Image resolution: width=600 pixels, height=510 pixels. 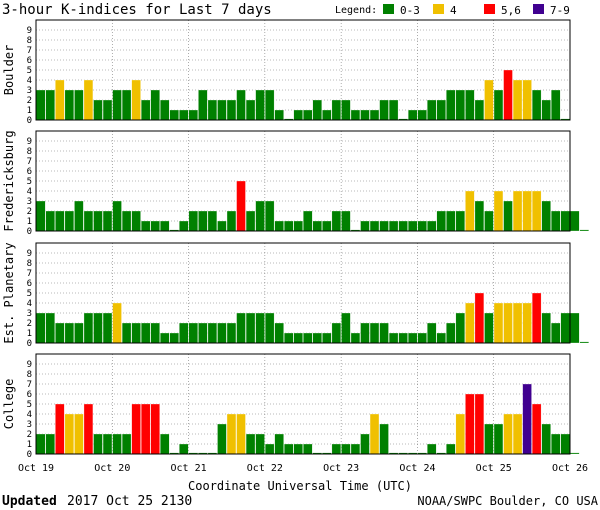 I want to click on y-tick-label: 7, so click(x=29, y=385).